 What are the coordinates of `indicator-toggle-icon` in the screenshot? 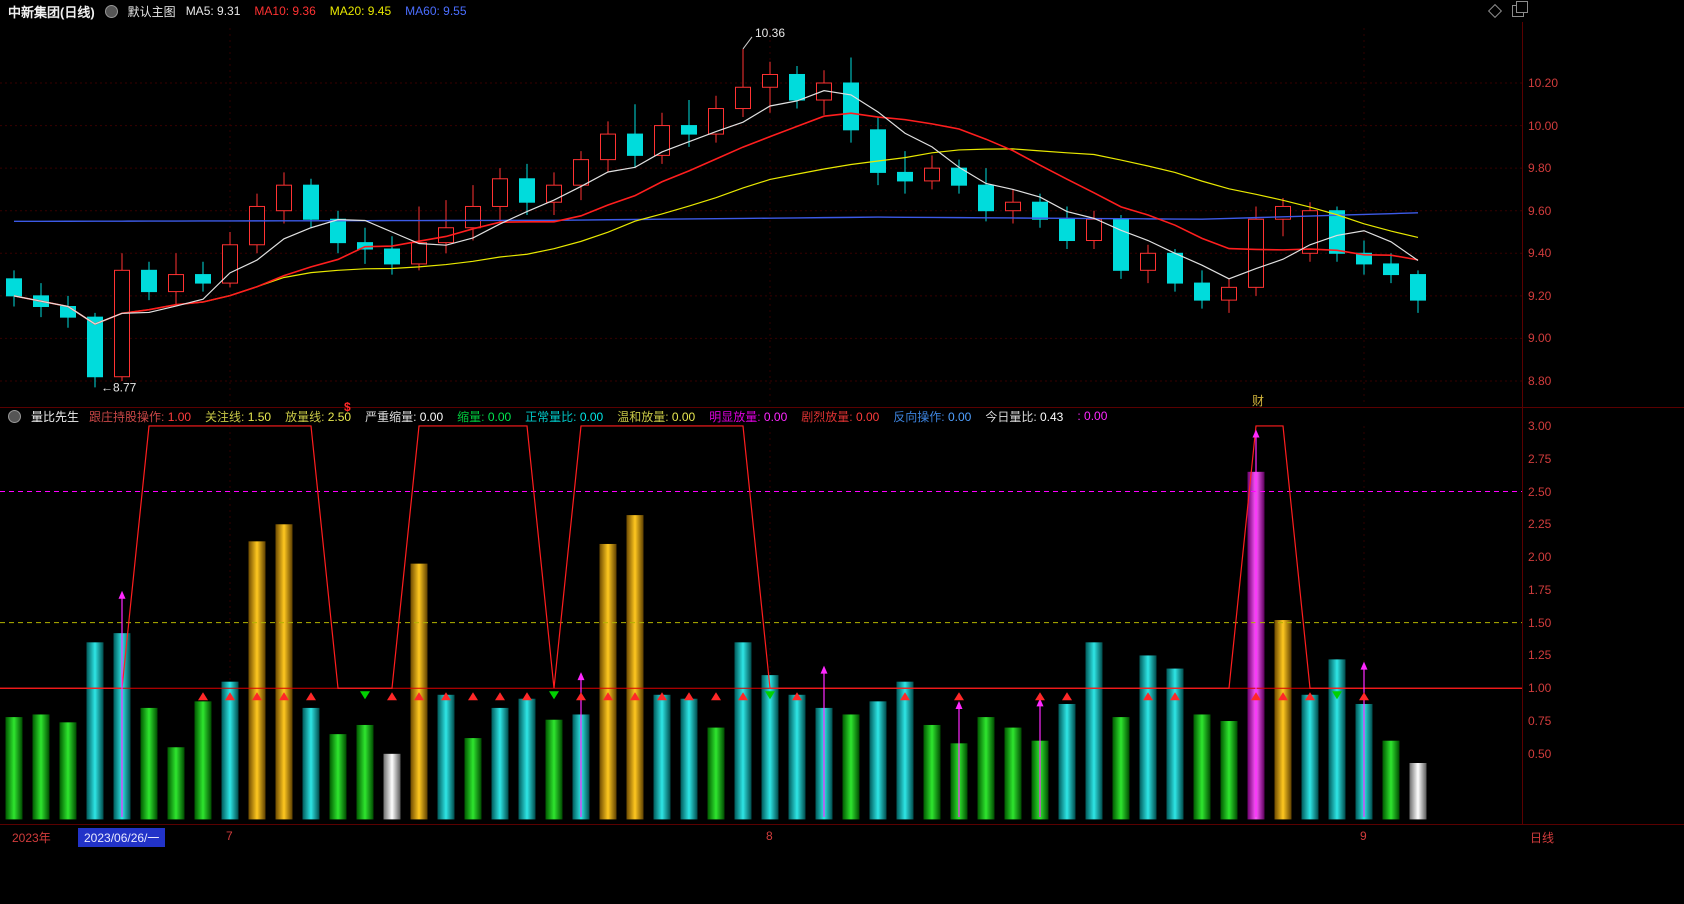 It's located at (14, 416).